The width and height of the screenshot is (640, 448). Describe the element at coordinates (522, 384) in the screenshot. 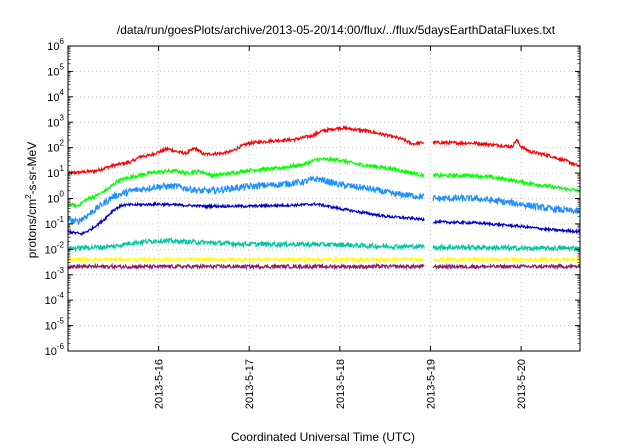

I see `x-tick-label: 2013-5-20` at that location.